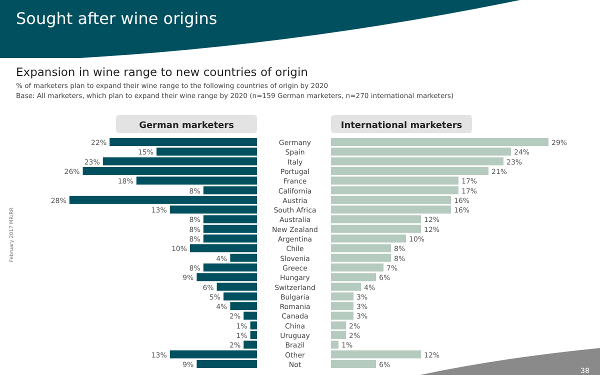  Describe the element at coordinates (117, 18) in the screenshot. I see `text: Sought after wine origins` at that location.